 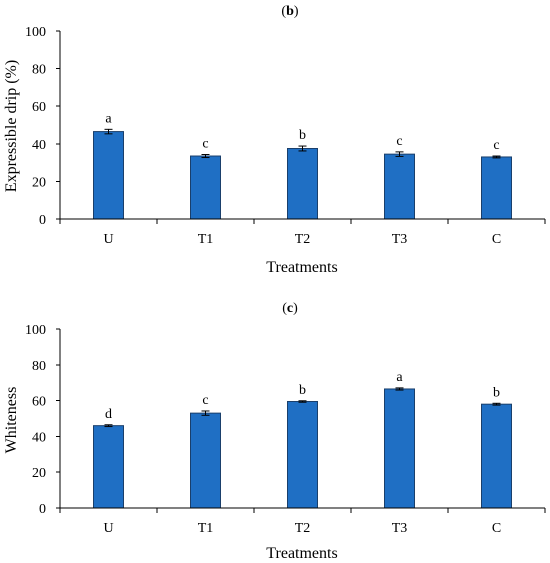 I want to click on bars: a c b c c, so click(x=302, y=165).